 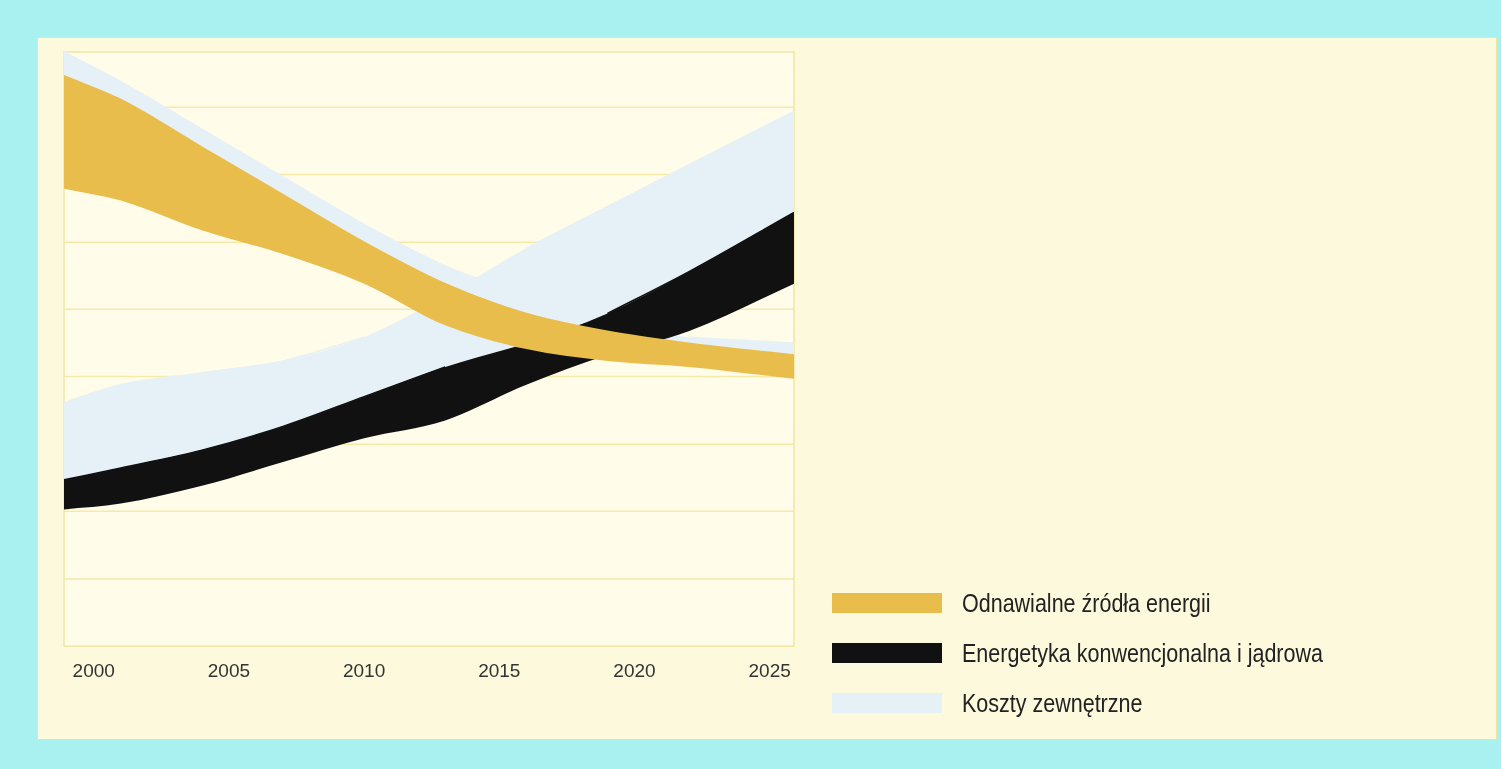 I want to click on x-tick-label: 2020, so click(x=634, y=670).